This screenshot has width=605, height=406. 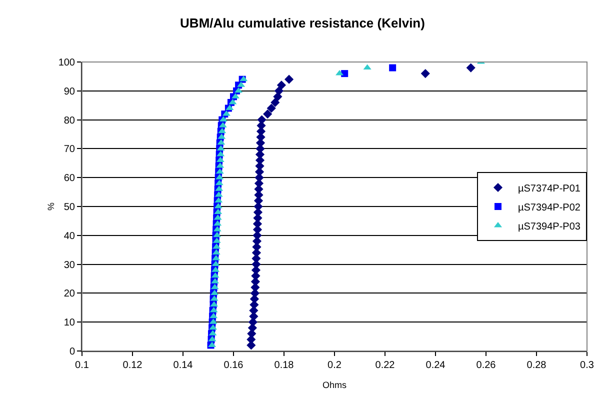 What do you see at coordinates (335, 365) in the screenshot?
I see `x-tick-label: 0.2` at bounding box center [335, 365].